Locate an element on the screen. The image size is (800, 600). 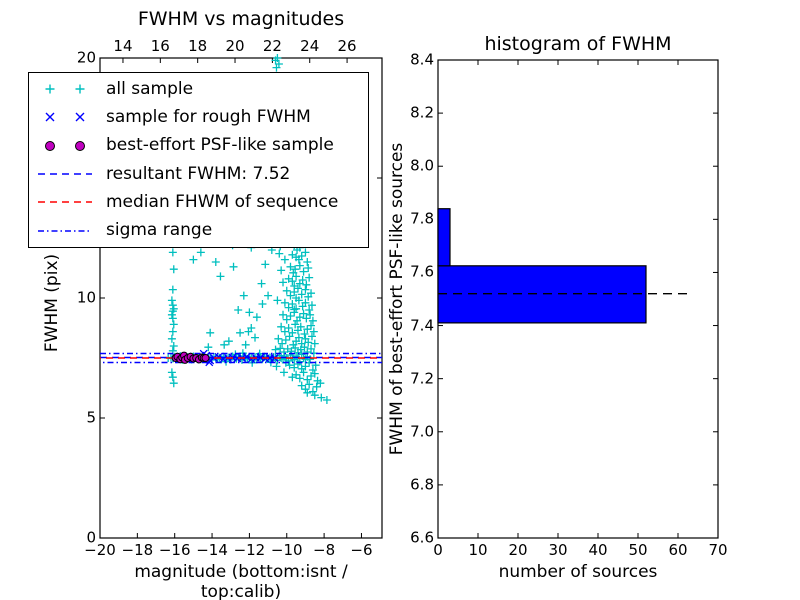
right-y-tick-label: 8.2 is located at coordinates (422, 112).